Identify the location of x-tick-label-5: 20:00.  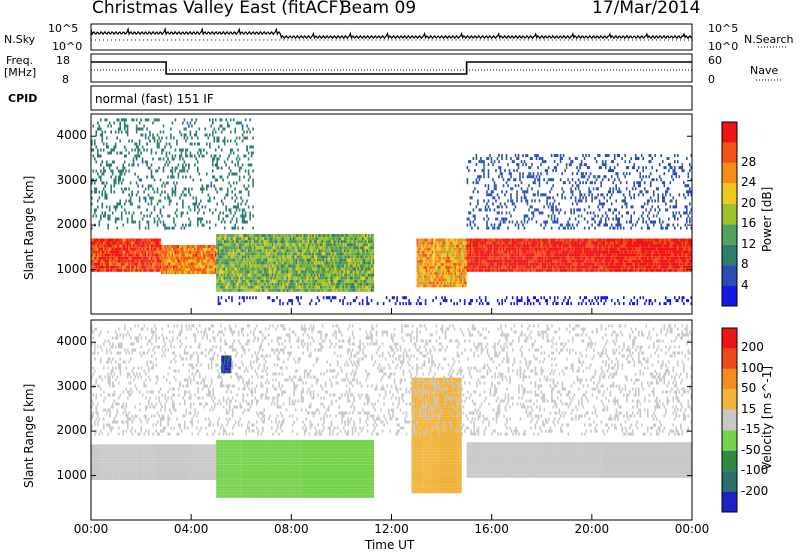
(592, 529).